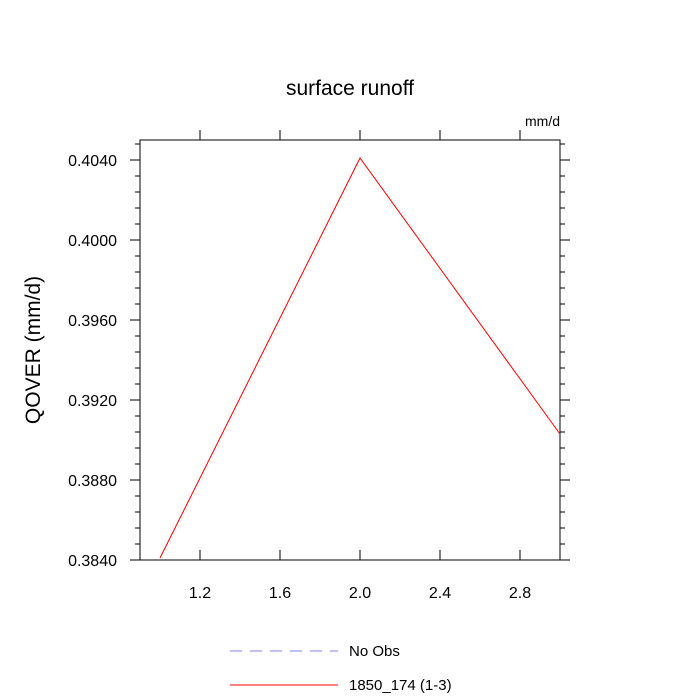 The width and height of the screenshot is (700, 700). I want to click on x-tick-label: 1.2, so click(200, 593).